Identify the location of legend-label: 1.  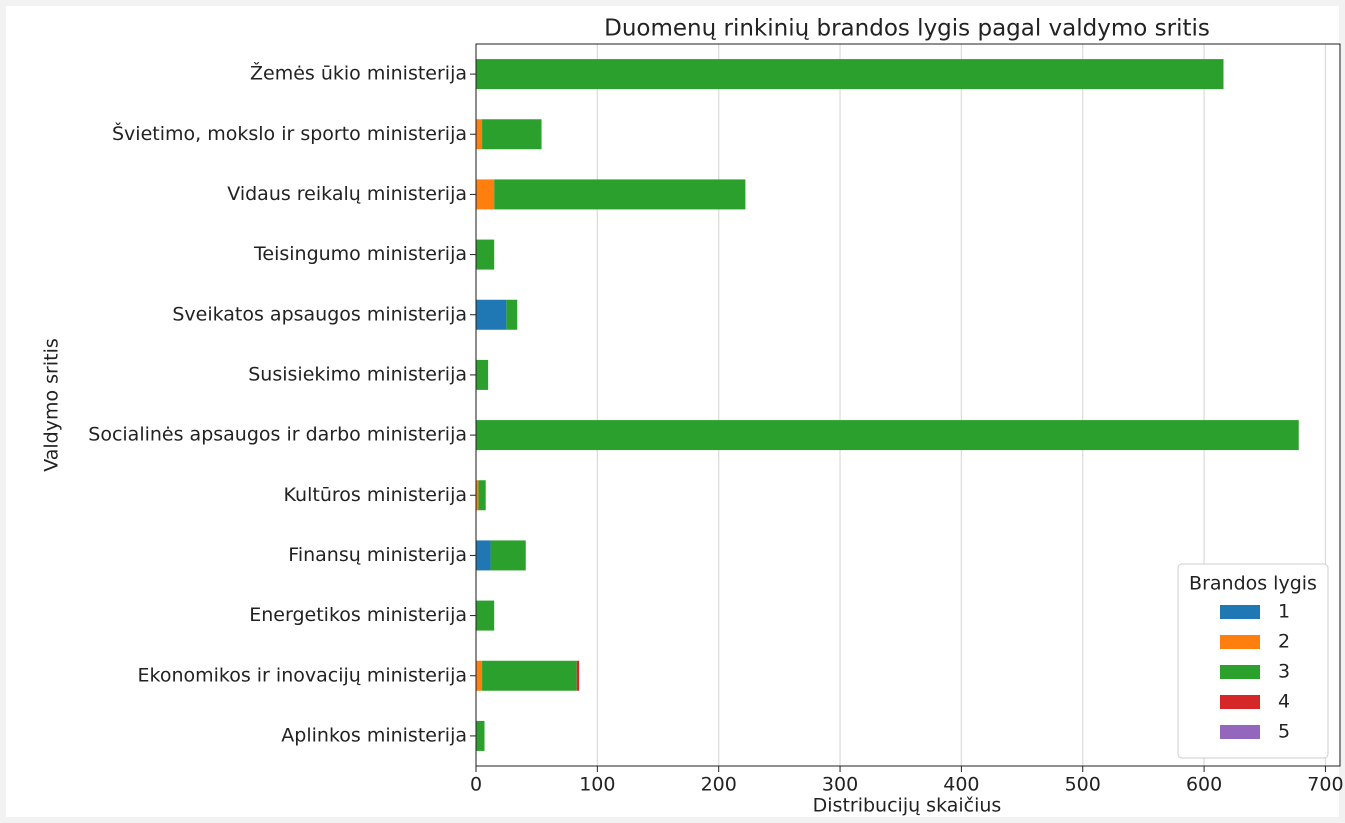
(1284, 612).